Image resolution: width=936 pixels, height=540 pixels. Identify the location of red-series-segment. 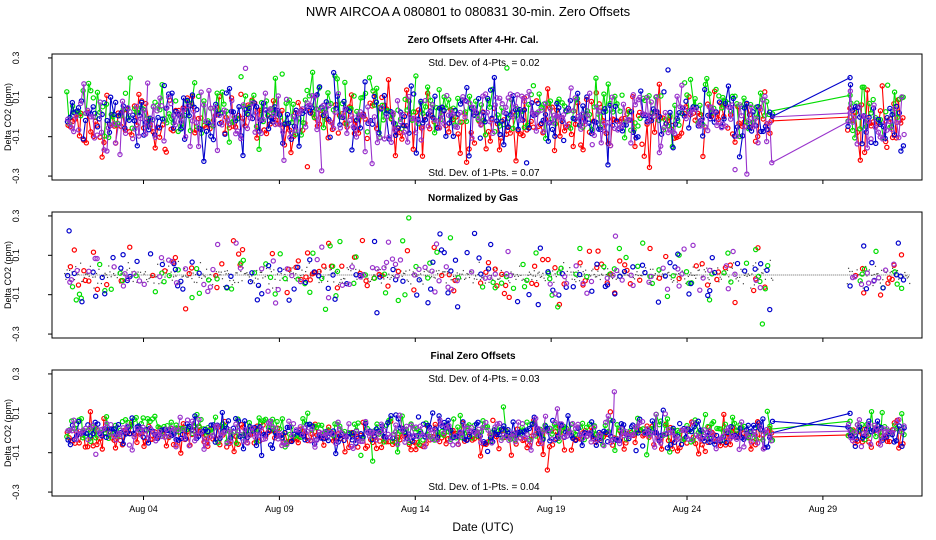
(156, 137).